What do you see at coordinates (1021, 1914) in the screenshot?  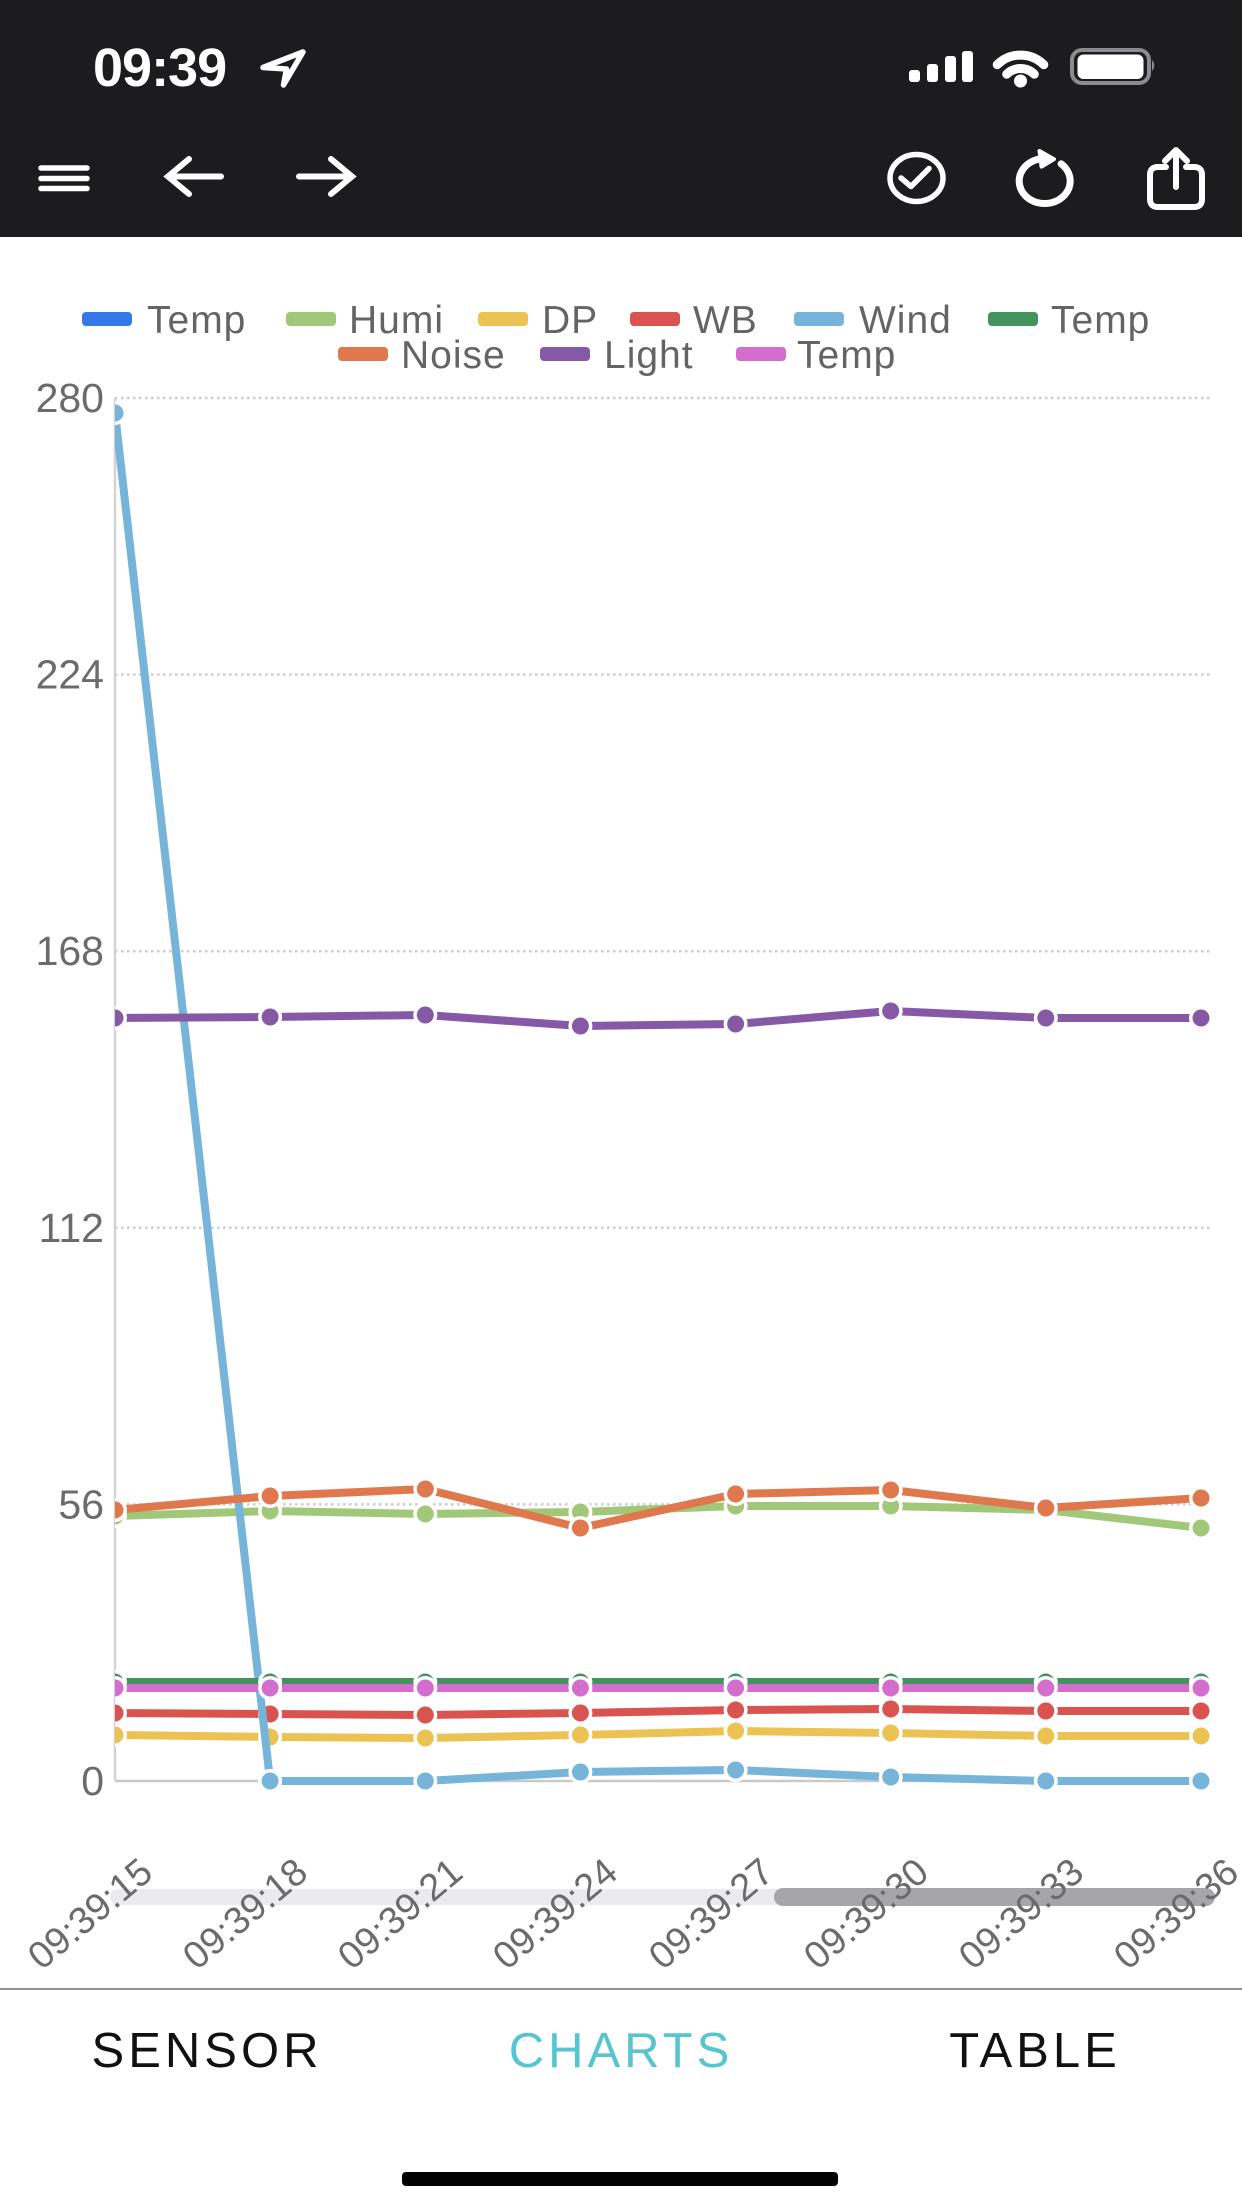 I see `svg-text: 09:39:33` at bounding box center [1021, 1914].